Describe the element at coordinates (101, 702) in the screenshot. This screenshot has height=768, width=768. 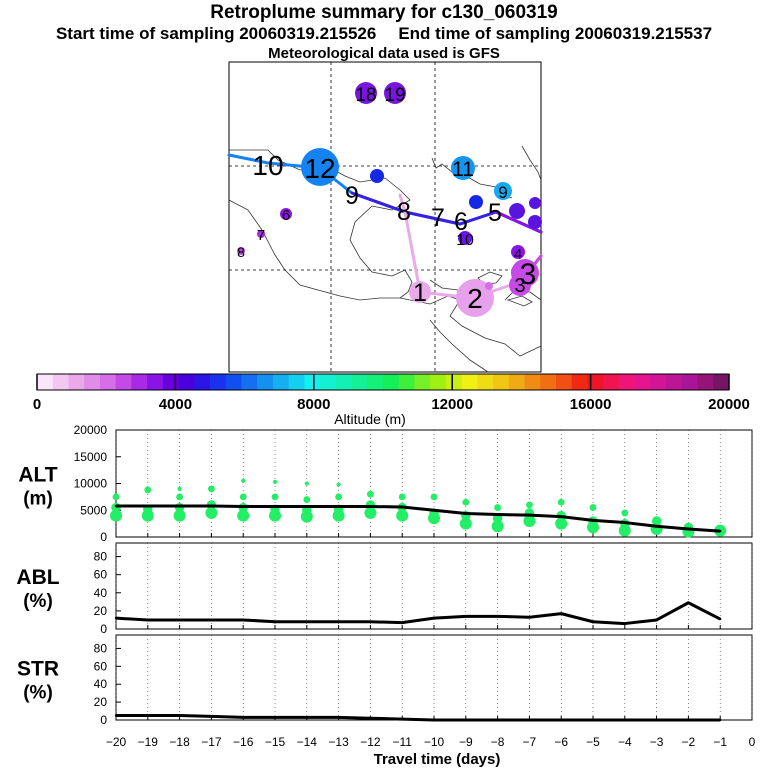
I see `y-tick-label: 20` at that location.